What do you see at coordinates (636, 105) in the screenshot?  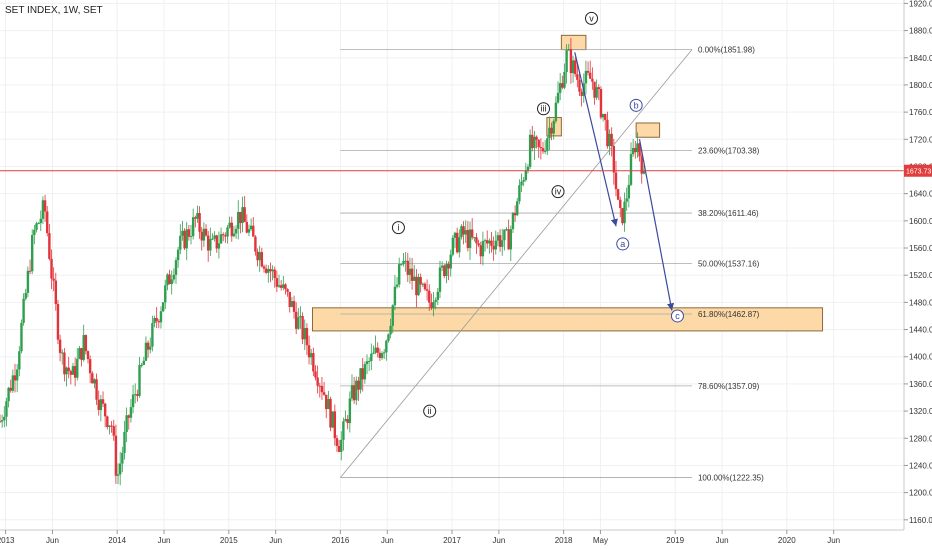 I see `wave-label-text: b` at bounding box center [636, 105].